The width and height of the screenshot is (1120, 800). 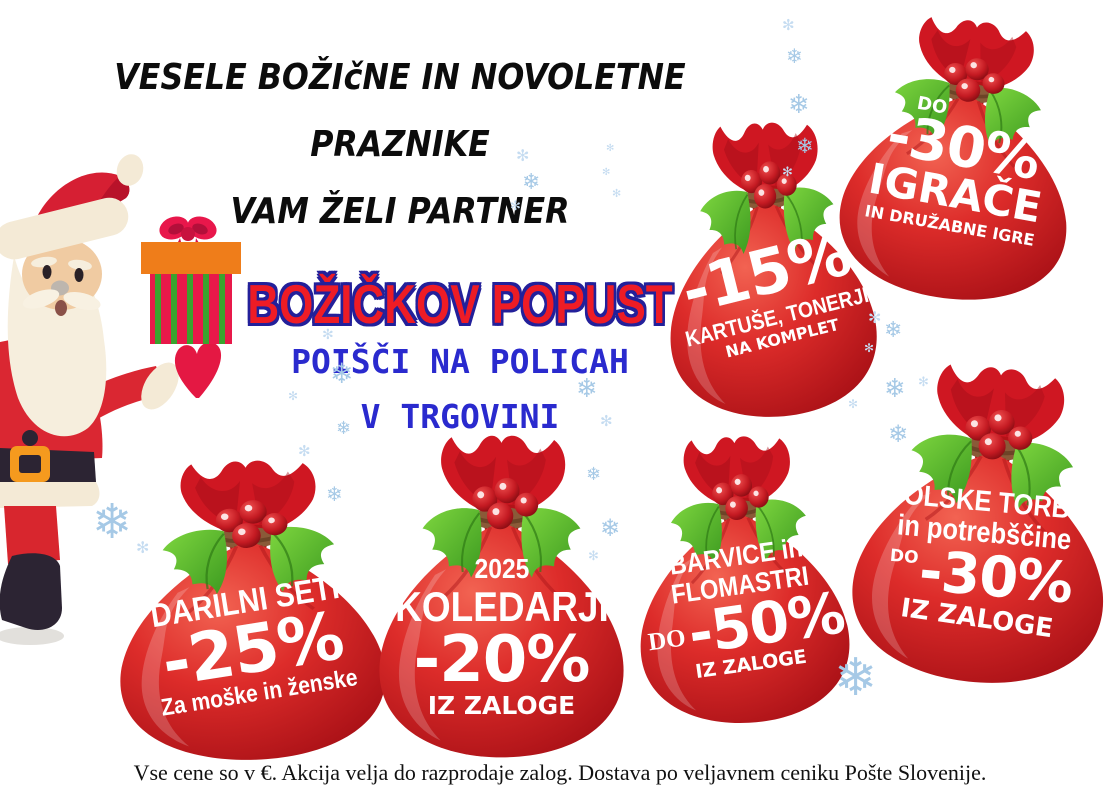 I want to click on santa-hat-band, so click(x=64, y=228).